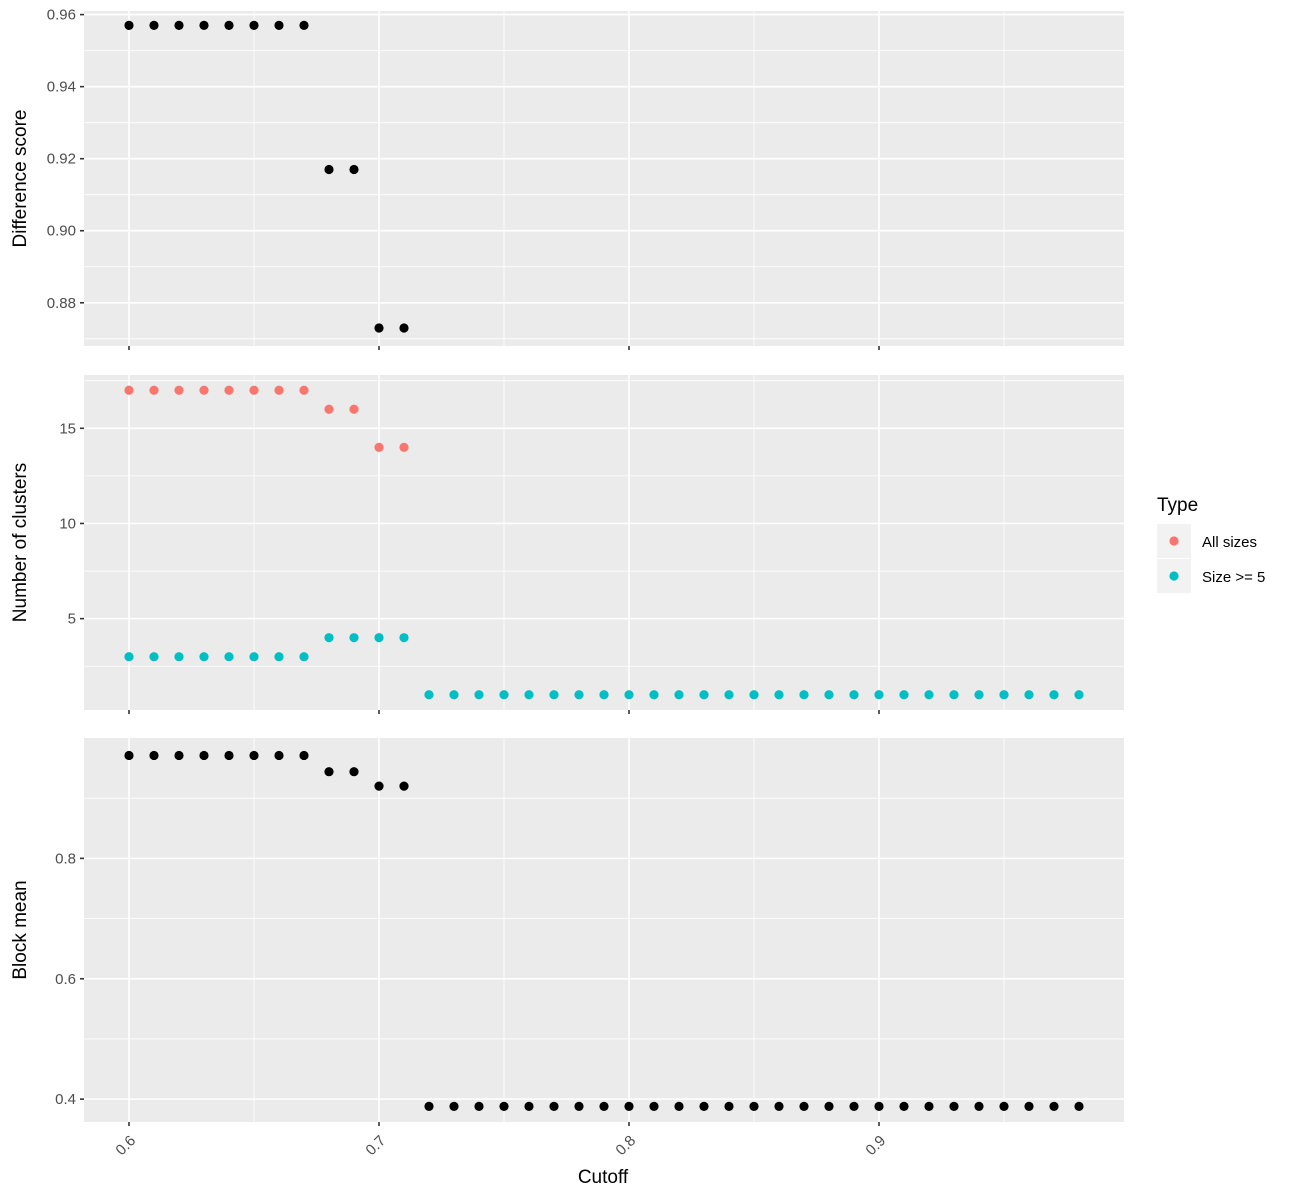 The width and height of the screenshot is (1300, 1200). I want to click on y-tick-label: 0.90, so click(61, 231).